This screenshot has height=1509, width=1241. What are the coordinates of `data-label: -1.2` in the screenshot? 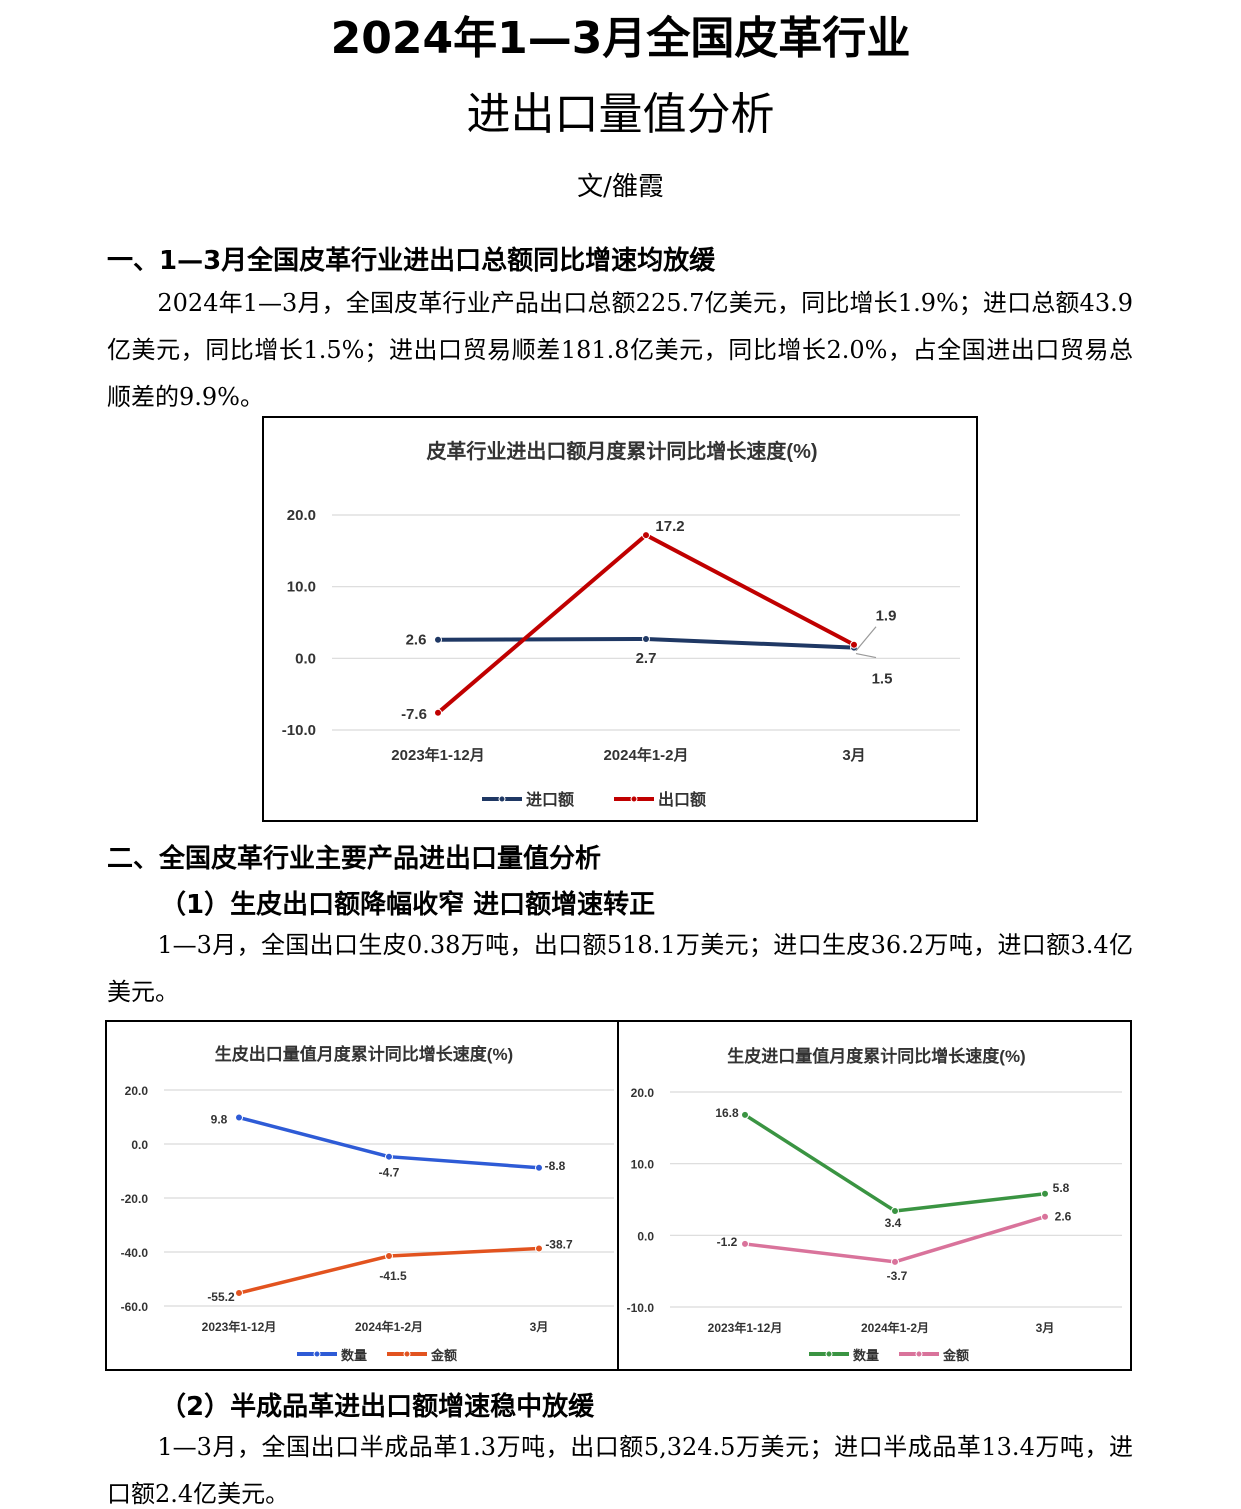 It's located at (727, 1242).